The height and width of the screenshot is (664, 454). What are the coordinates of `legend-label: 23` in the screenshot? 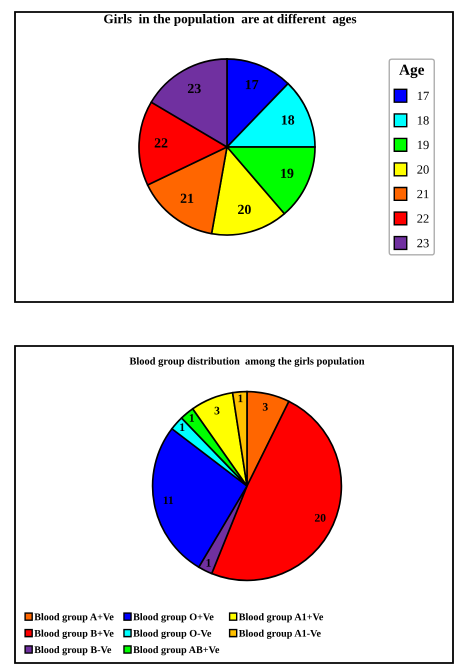 It's located at (423, 243).